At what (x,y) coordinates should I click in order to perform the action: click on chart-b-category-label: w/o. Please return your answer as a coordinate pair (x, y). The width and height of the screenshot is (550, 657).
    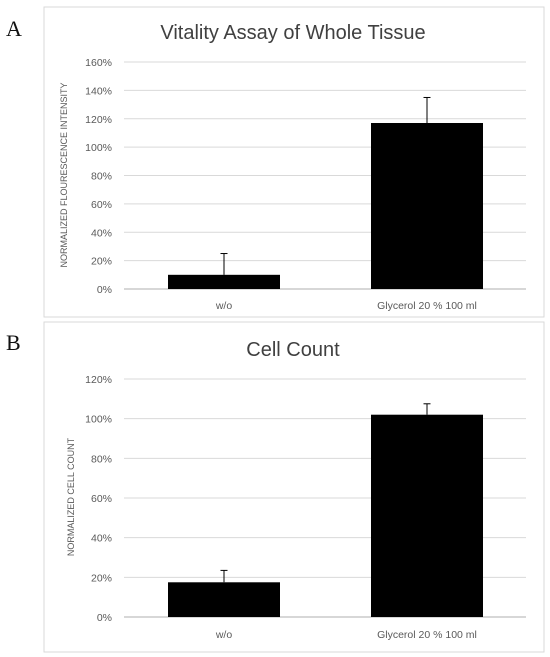
    Looking at the image, I should click on (224, 635).